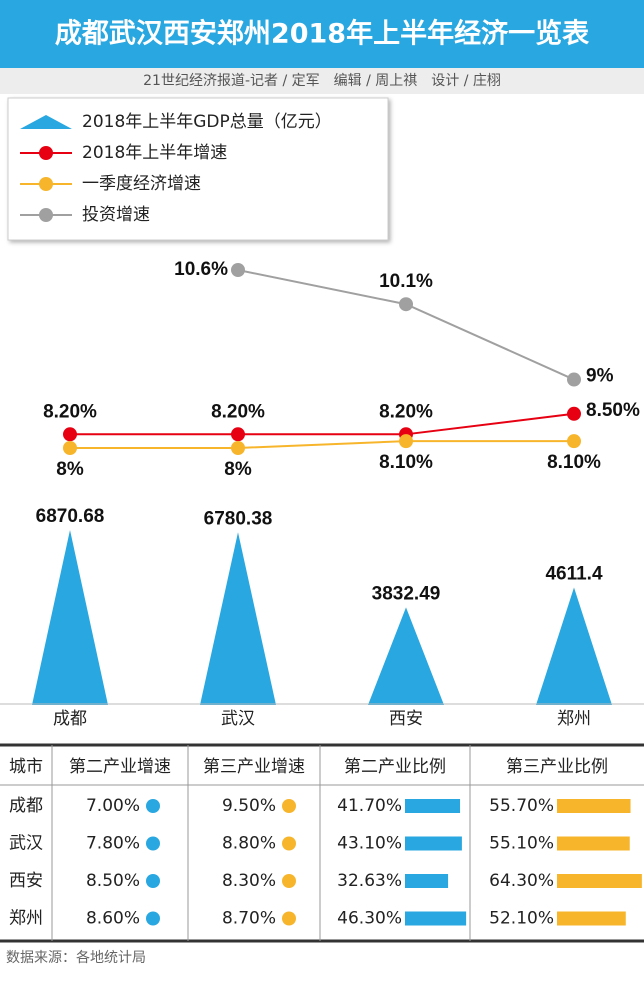 The width and height of the screenshot is (644, 982). Describe the element at coordinates (557, 767) in the screenshot. I see `column-header: 第三产业比例` at that location.